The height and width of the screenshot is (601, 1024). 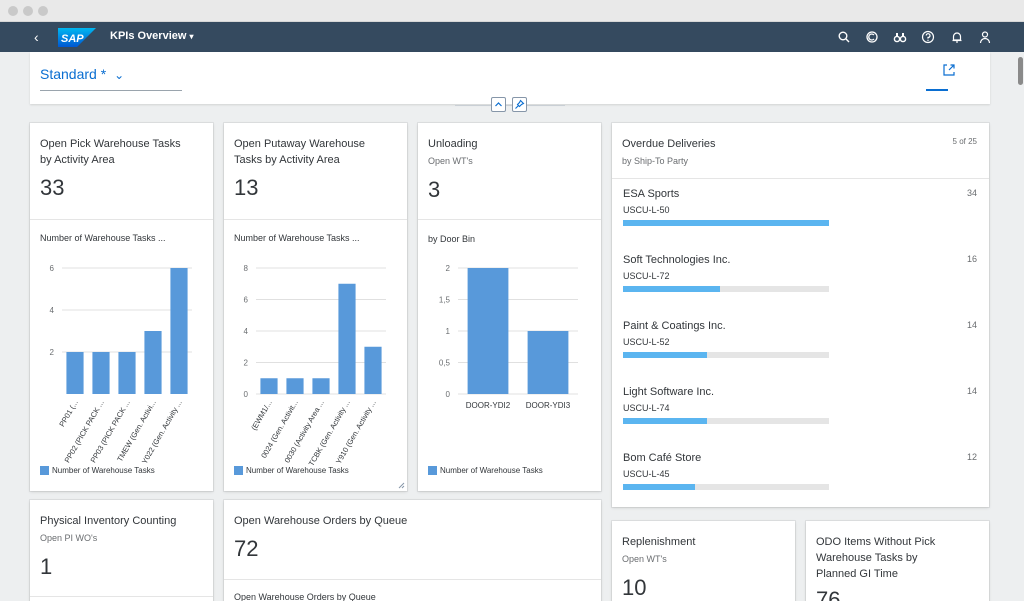 What do you see at coordinates (646, 210) in the screenshot?
I see `customer-code: USCU-L-50` at bounding box center [646, 210].